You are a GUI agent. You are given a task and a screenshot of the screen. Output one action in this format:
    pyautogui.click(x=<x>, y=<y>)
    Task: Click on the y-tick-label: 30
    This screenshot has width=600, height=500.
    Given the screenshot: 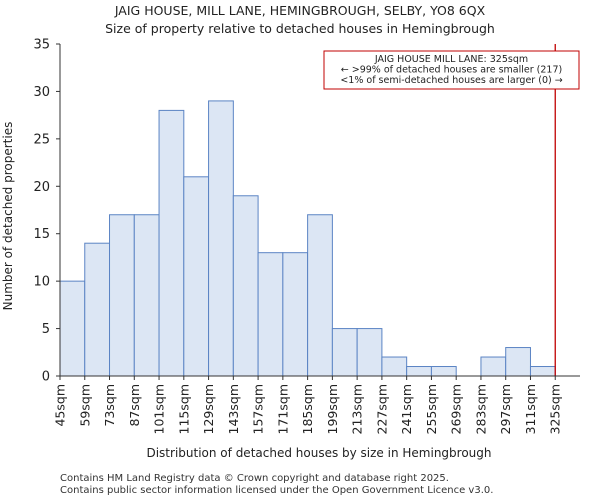 What is the action you would take?
    pyautogui.click(x=41, y=92)
    